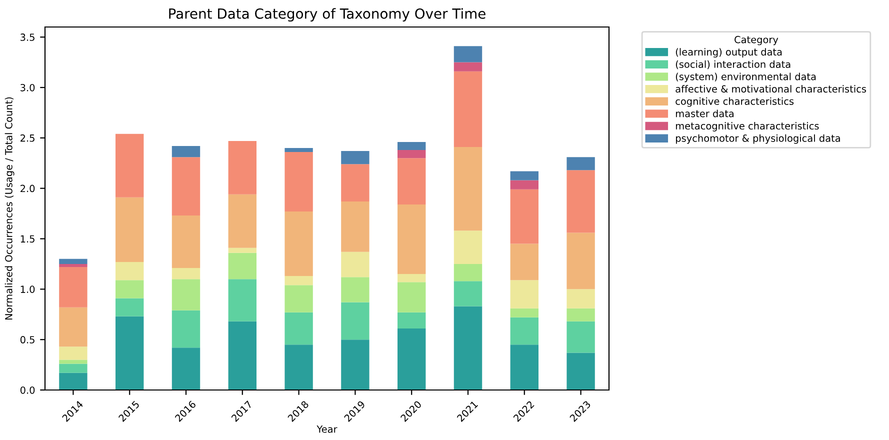 The height and width of the screenshot is (440, 889). What do you see at coordinates (27, 188) in the screenshot?
I see `y-tick-label: 2.0` at bounding box center [27, 188].